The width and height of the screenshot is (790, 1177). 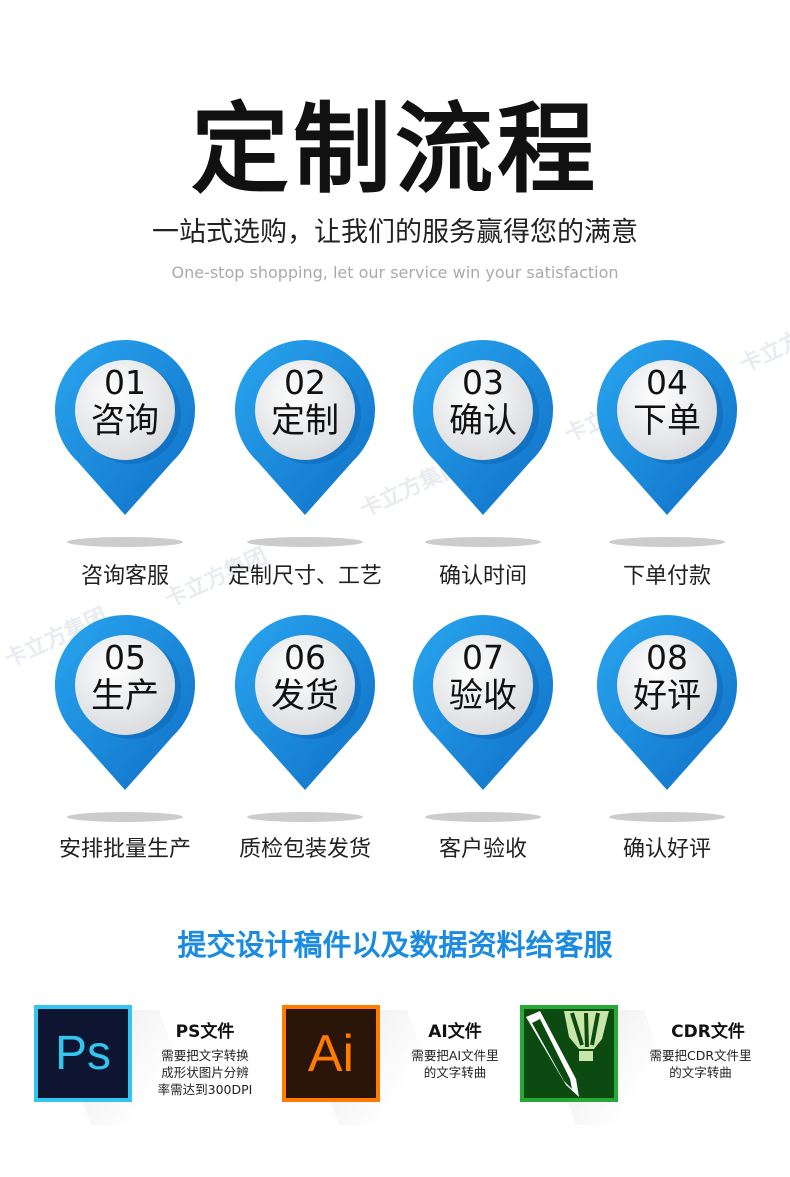 What do you see at coordinates (483, 382) in the screenshot?
I see `step-number: 03` at bounding box center [483, 382].